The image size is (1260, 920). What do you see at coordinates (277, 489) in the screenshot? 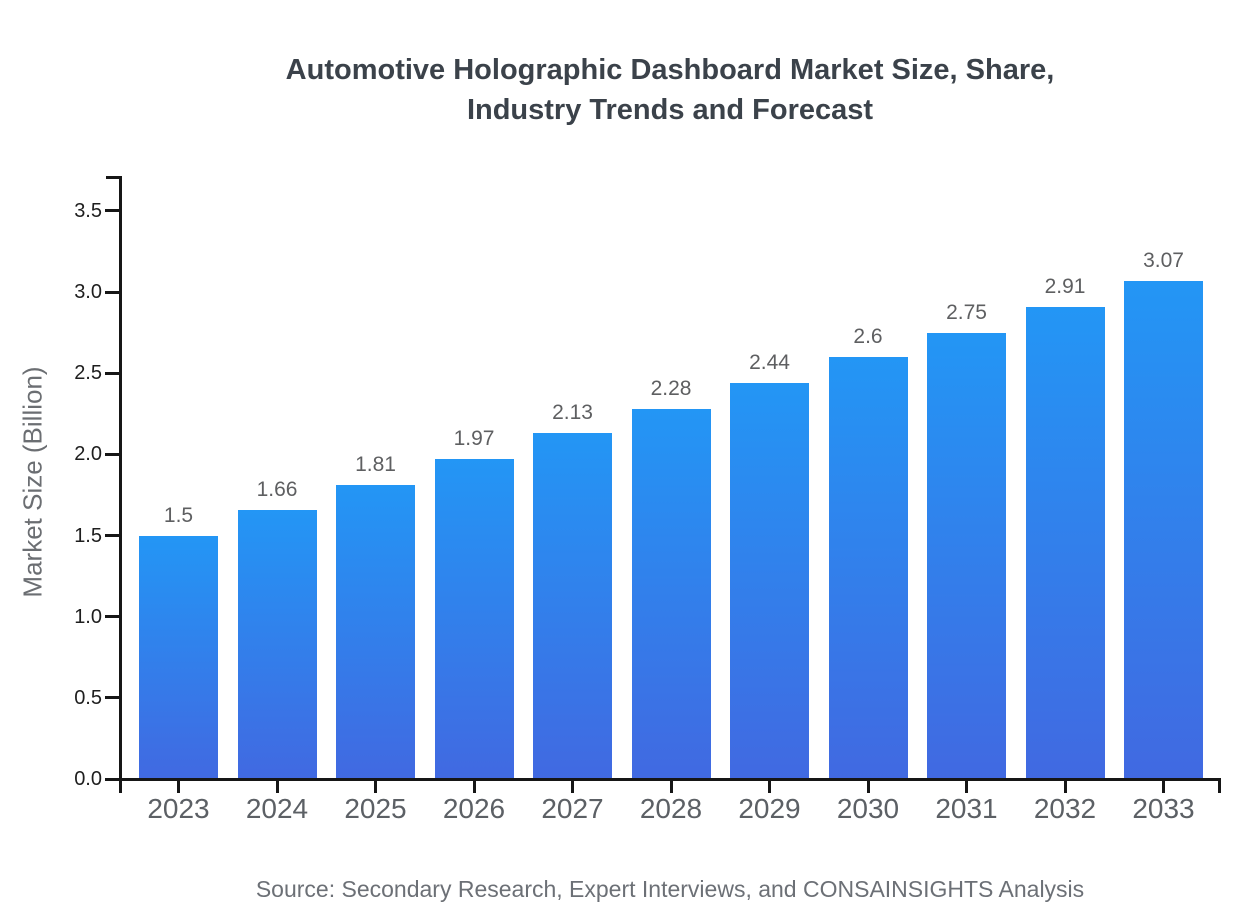
I see `bar-value-label: 1.66` at bounding box center [277, 489].